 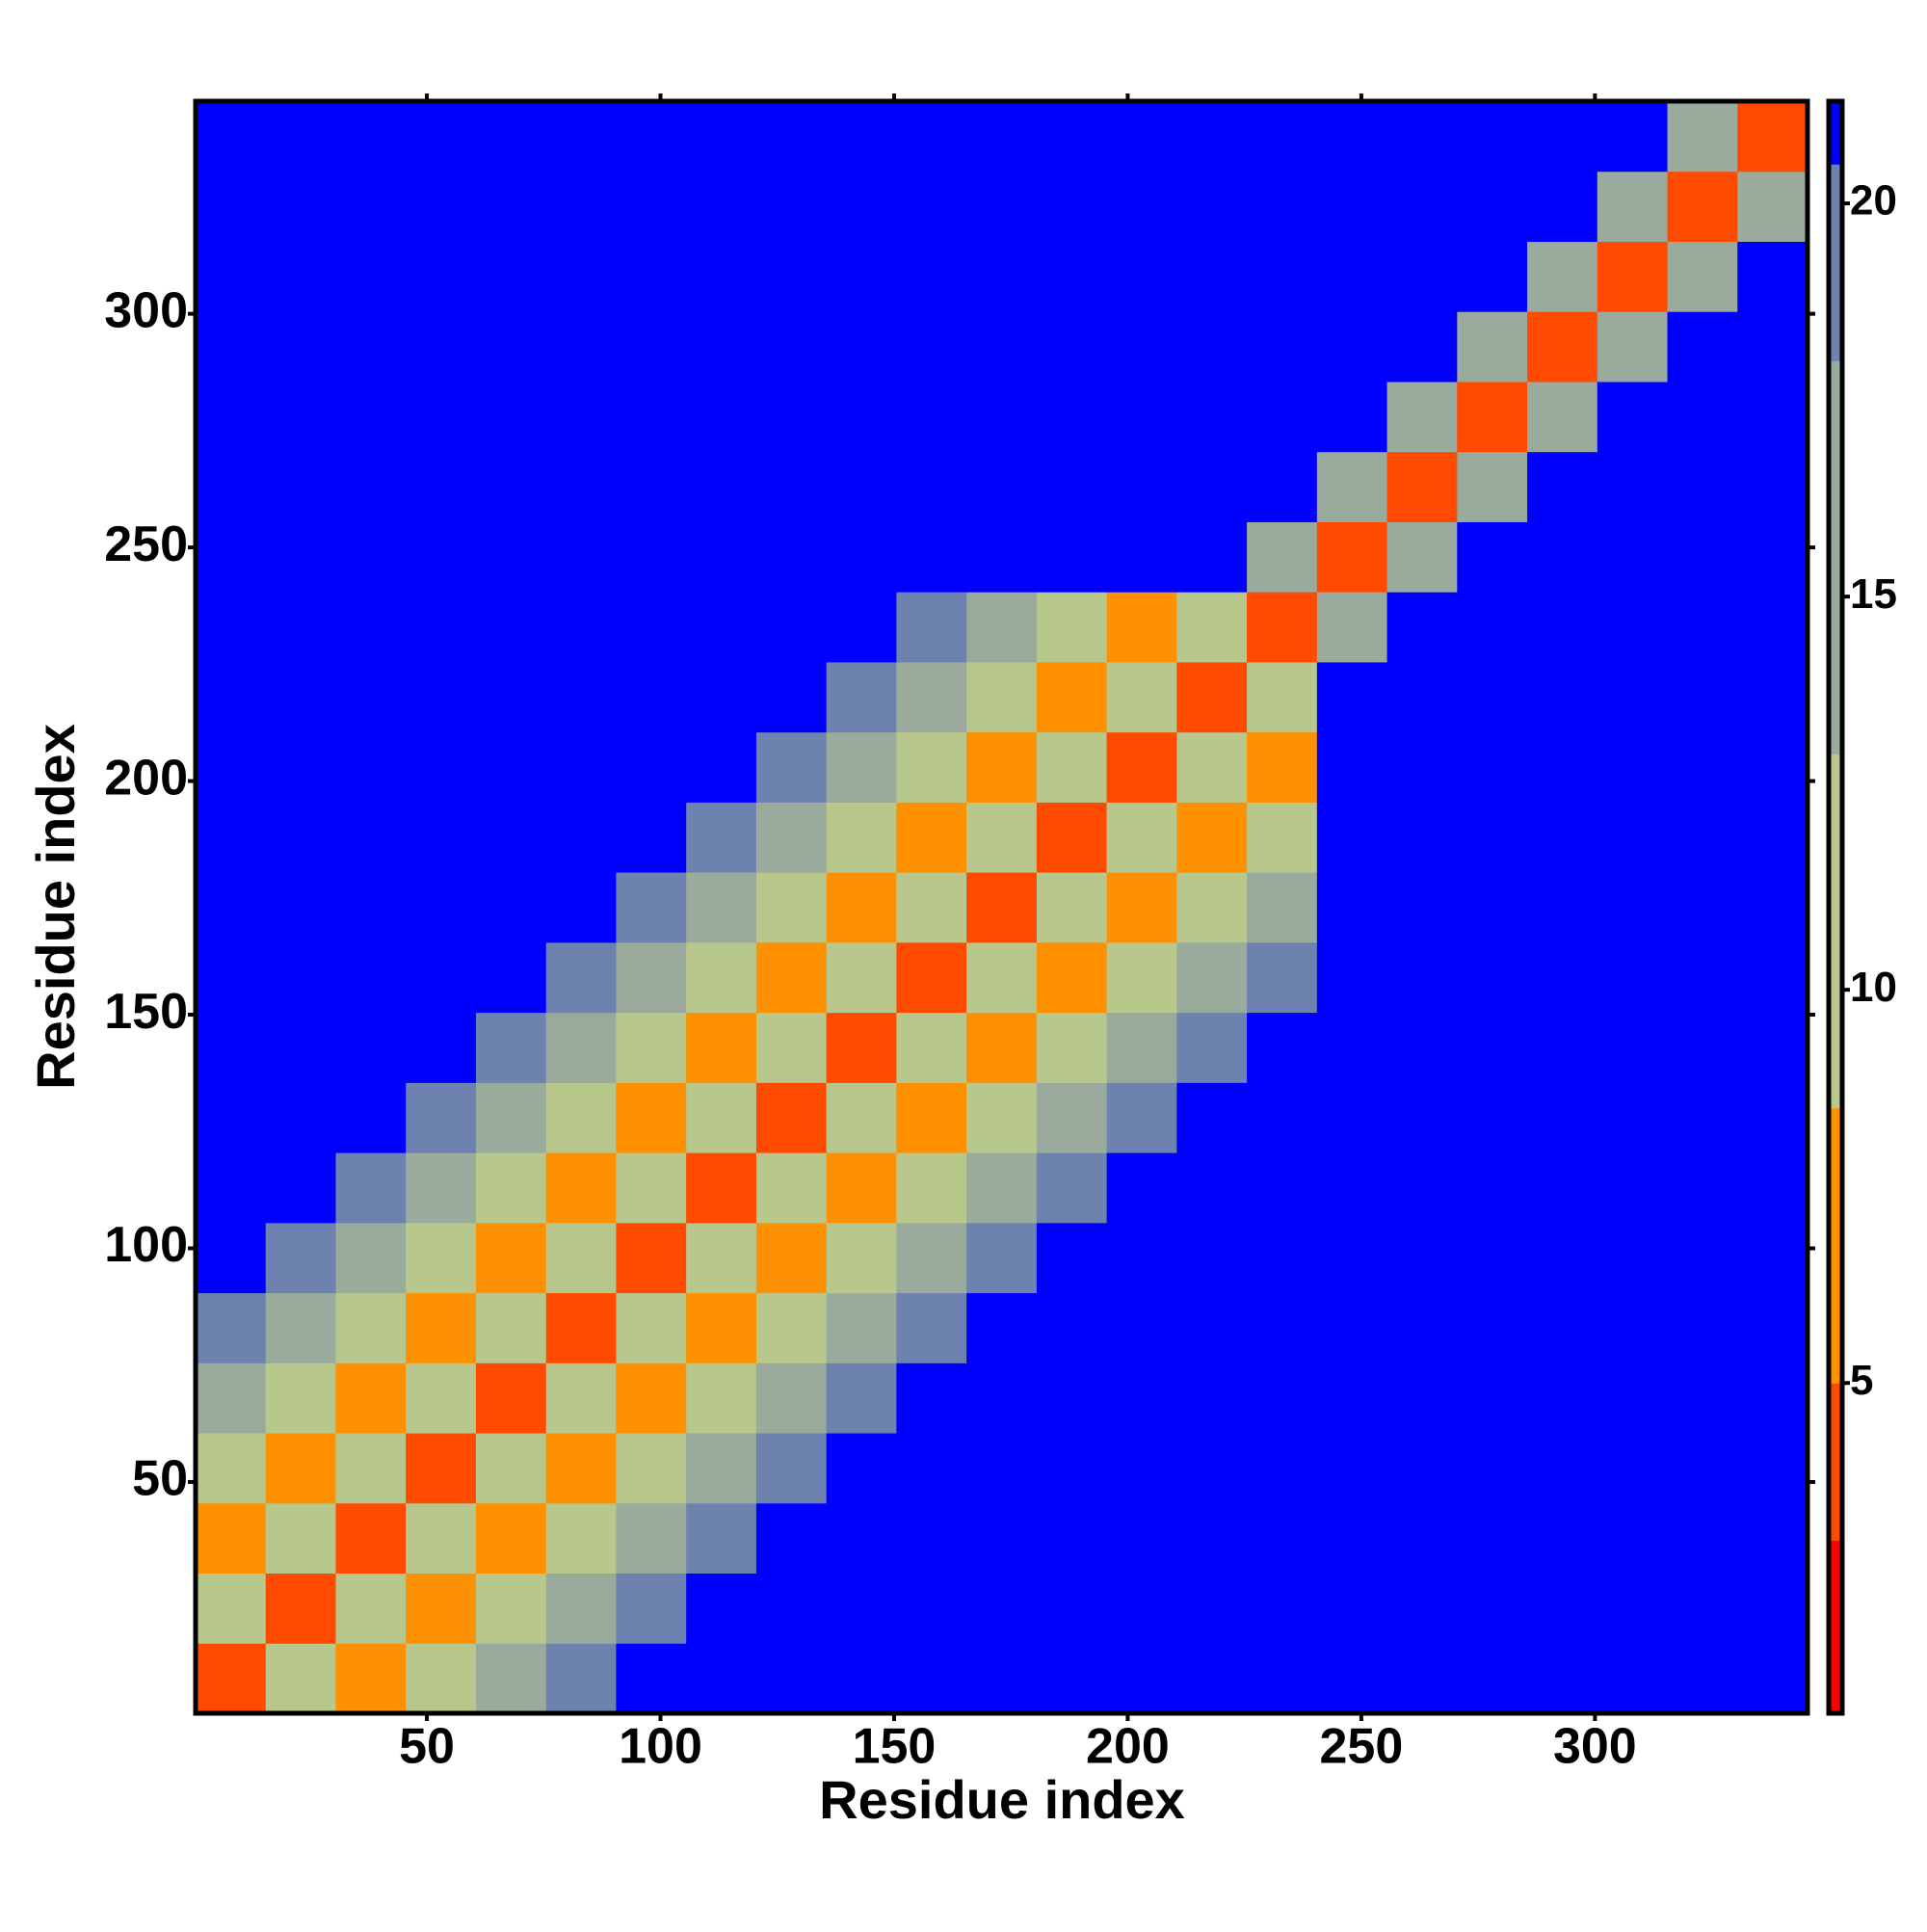 I want to click on colorbar-band, so click(x=1835, y=1245).